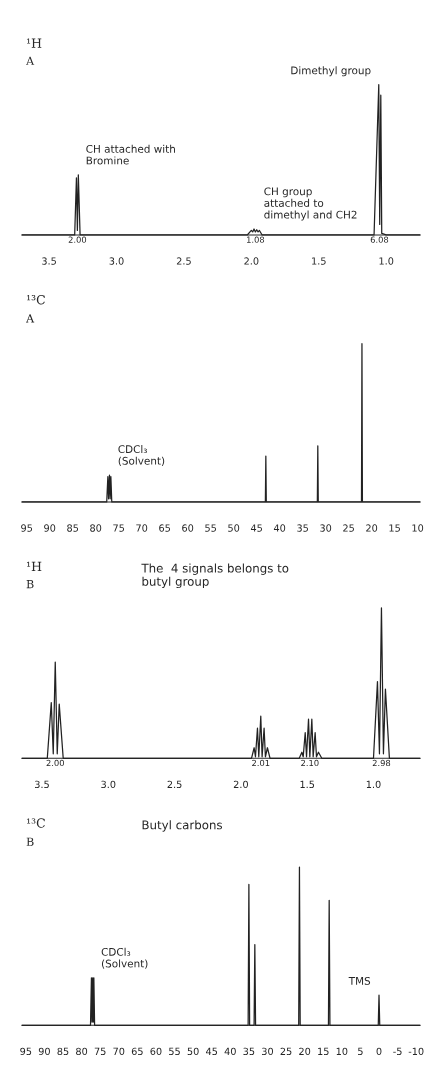  Describe the element at coordinates (215, 576) in the screenshot. I see `text: The 4 signals belongs to butyl group` at that location.